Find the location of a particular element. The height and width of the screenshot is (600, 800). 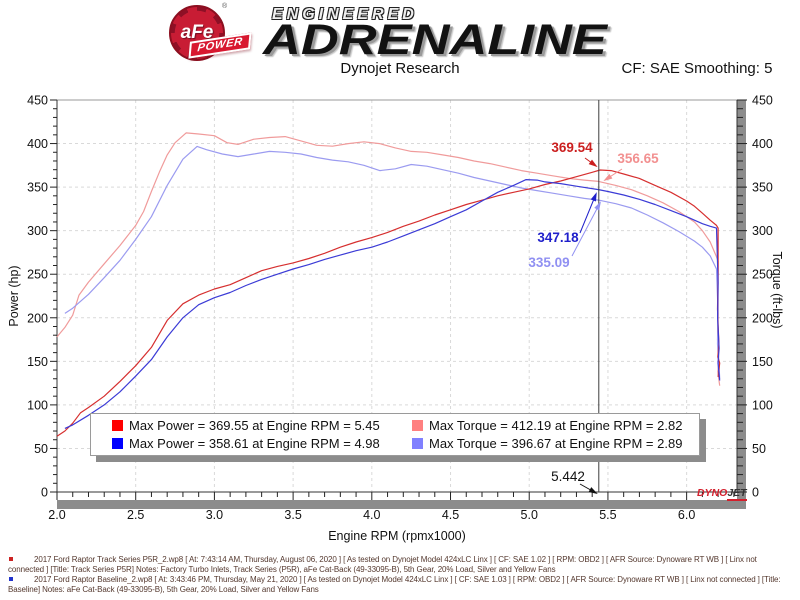

annotation-356.65: 356.65 is located at coordinates (631, 166).